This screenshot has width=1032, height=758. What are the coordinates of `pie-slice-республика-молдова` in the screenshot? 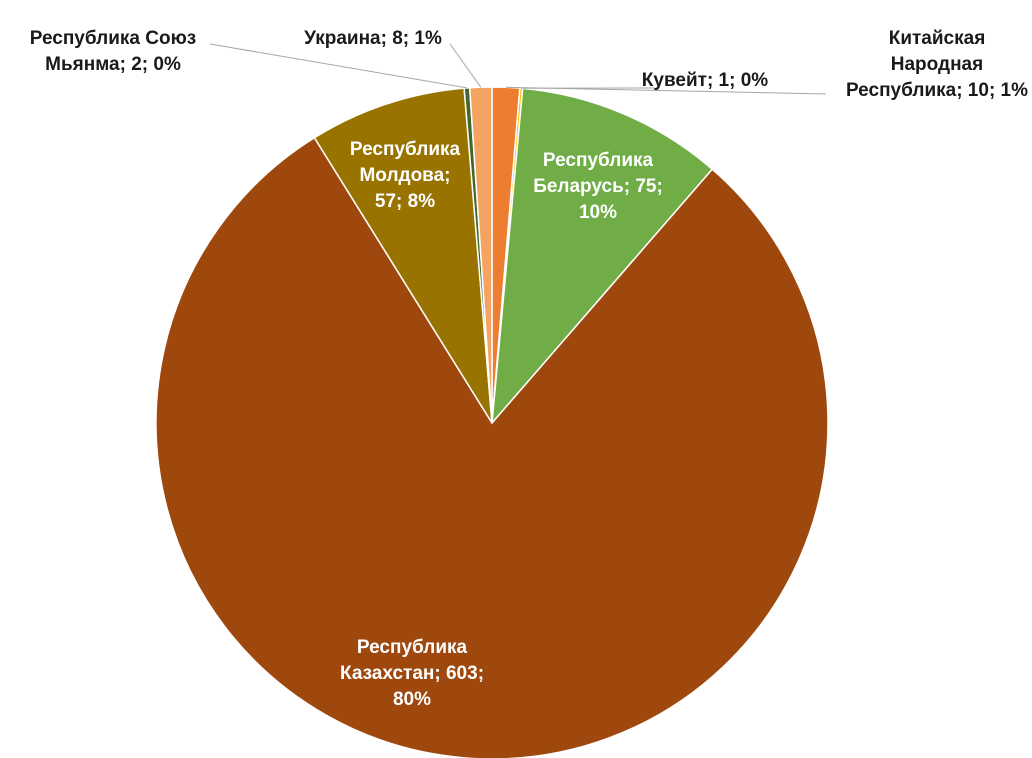 It's located at (403, 255).